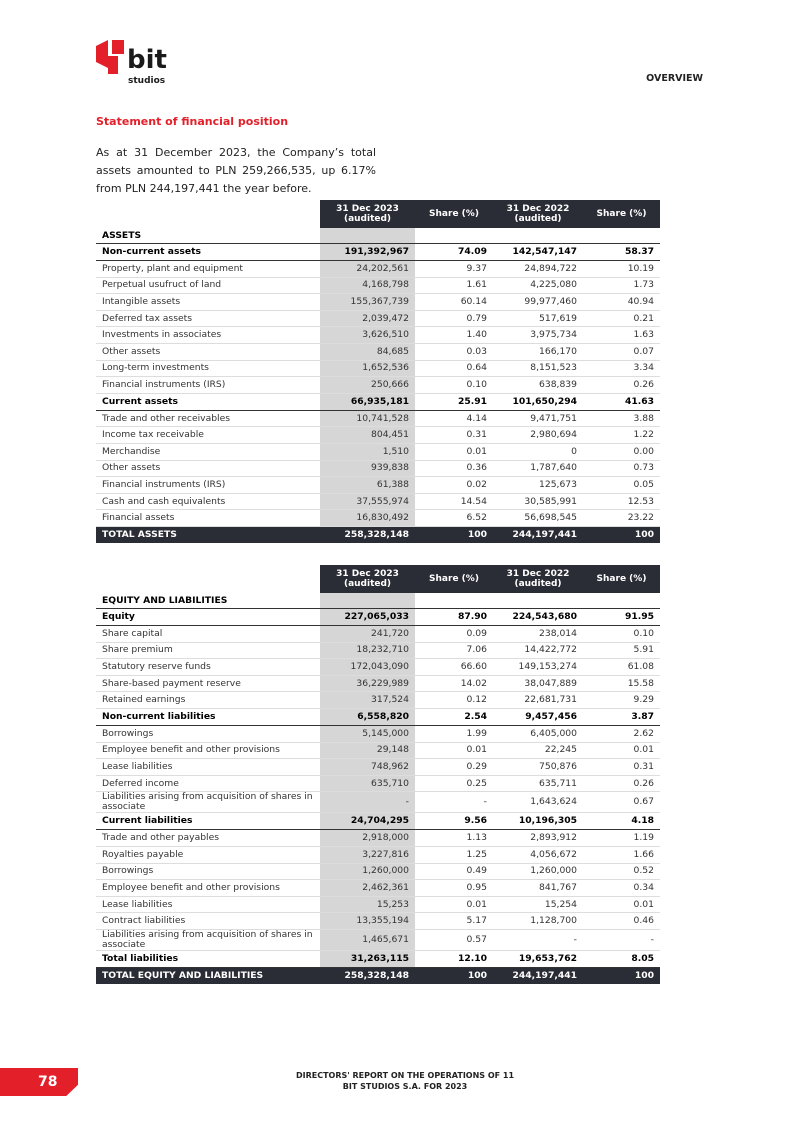 The width and height of the screenshot is (800, 1131). Describe the element at coordinates (454, 518) in the screenshot. I see `value-cell: 6.52` at that location.